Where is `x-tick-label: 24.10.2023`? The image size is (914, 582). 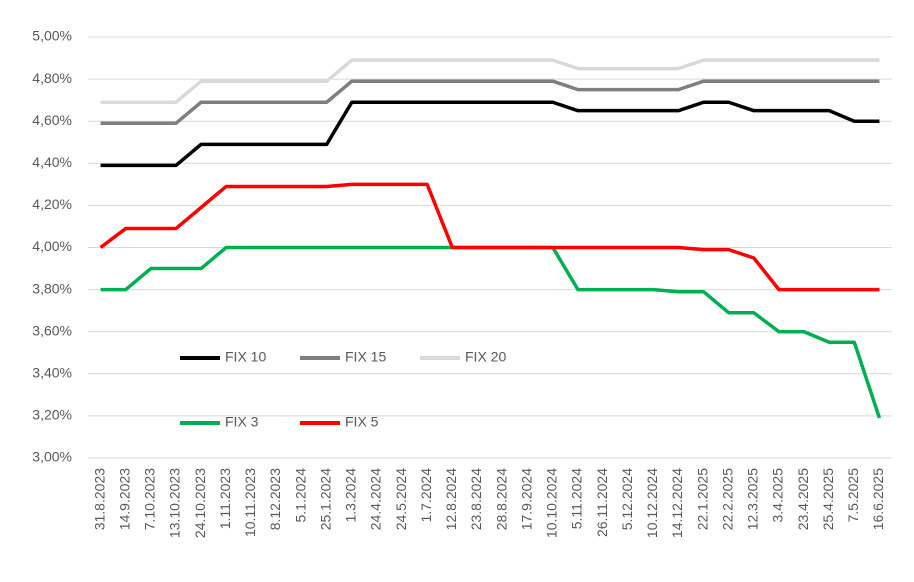
x-tick-label: 24.10.2023 is located at coordinates (200, 503).